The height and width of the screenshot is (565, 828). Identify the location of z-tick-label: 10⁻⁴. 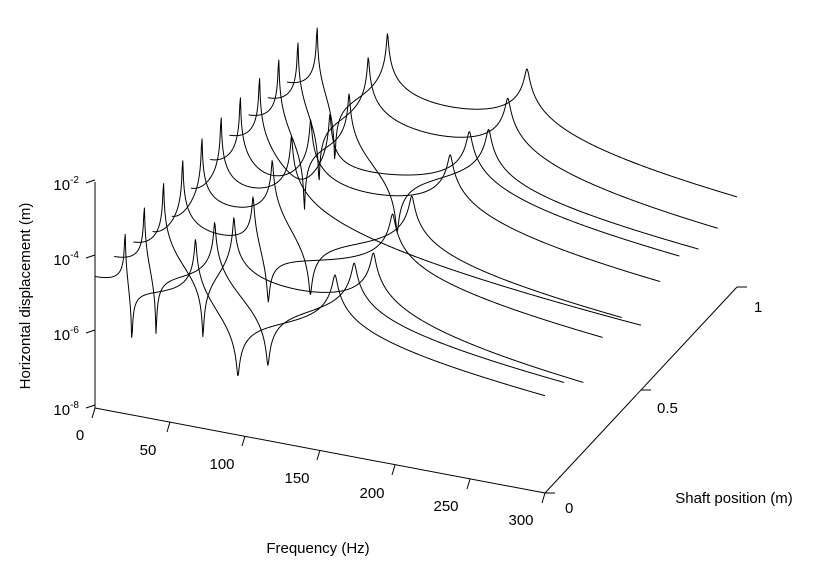
(66, 259).